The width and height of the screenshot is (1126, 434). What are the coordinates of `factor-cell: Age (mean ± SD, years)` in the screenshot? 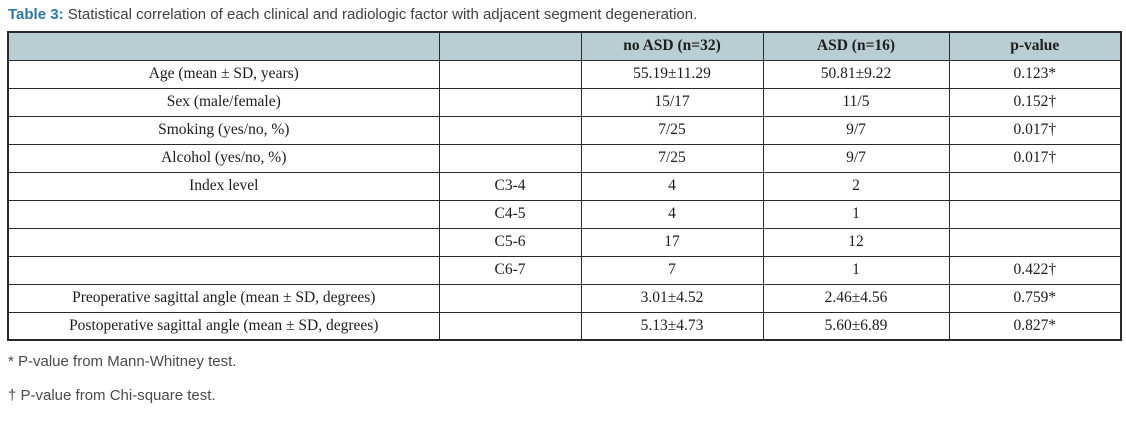 It's located at (223, 74).